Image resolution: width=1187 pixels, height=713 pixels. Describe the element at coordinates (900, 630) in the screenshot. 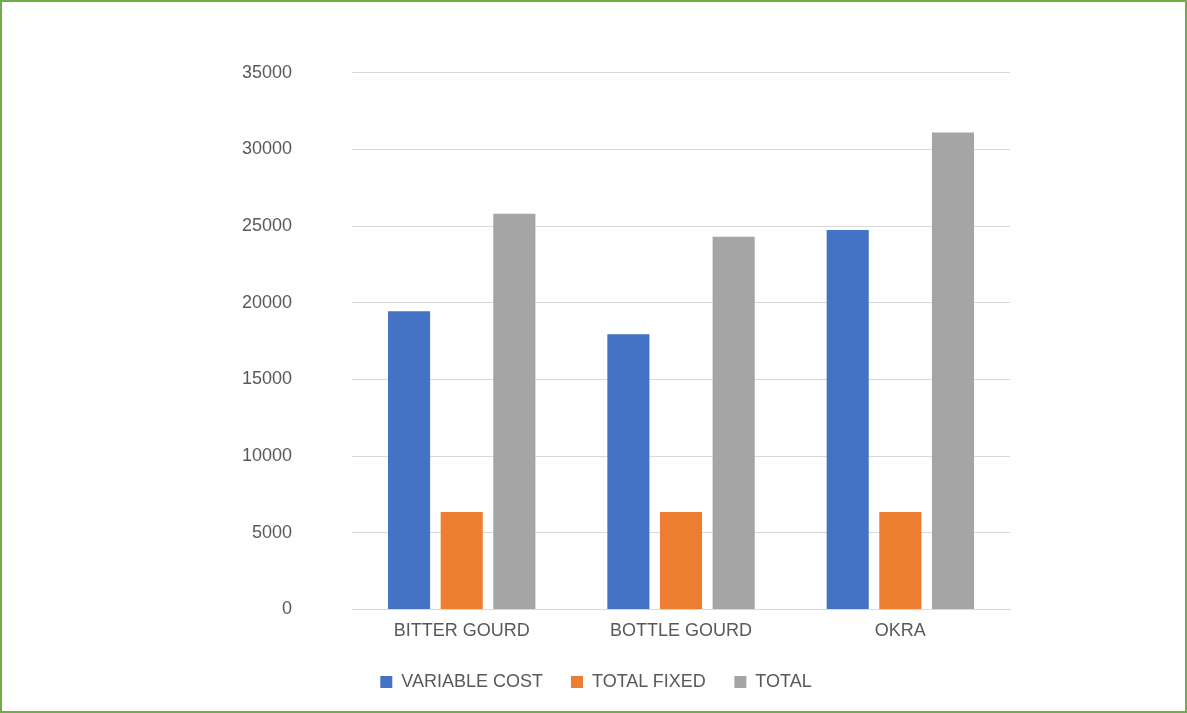

I see `x-tick-label: OKRA` at that location.